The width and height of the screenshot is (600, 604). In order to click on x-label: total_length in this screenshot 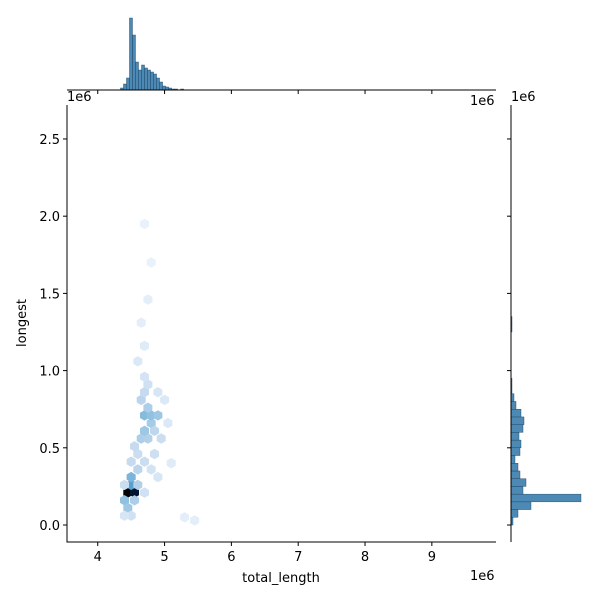, I will do `click(281, 578)`.